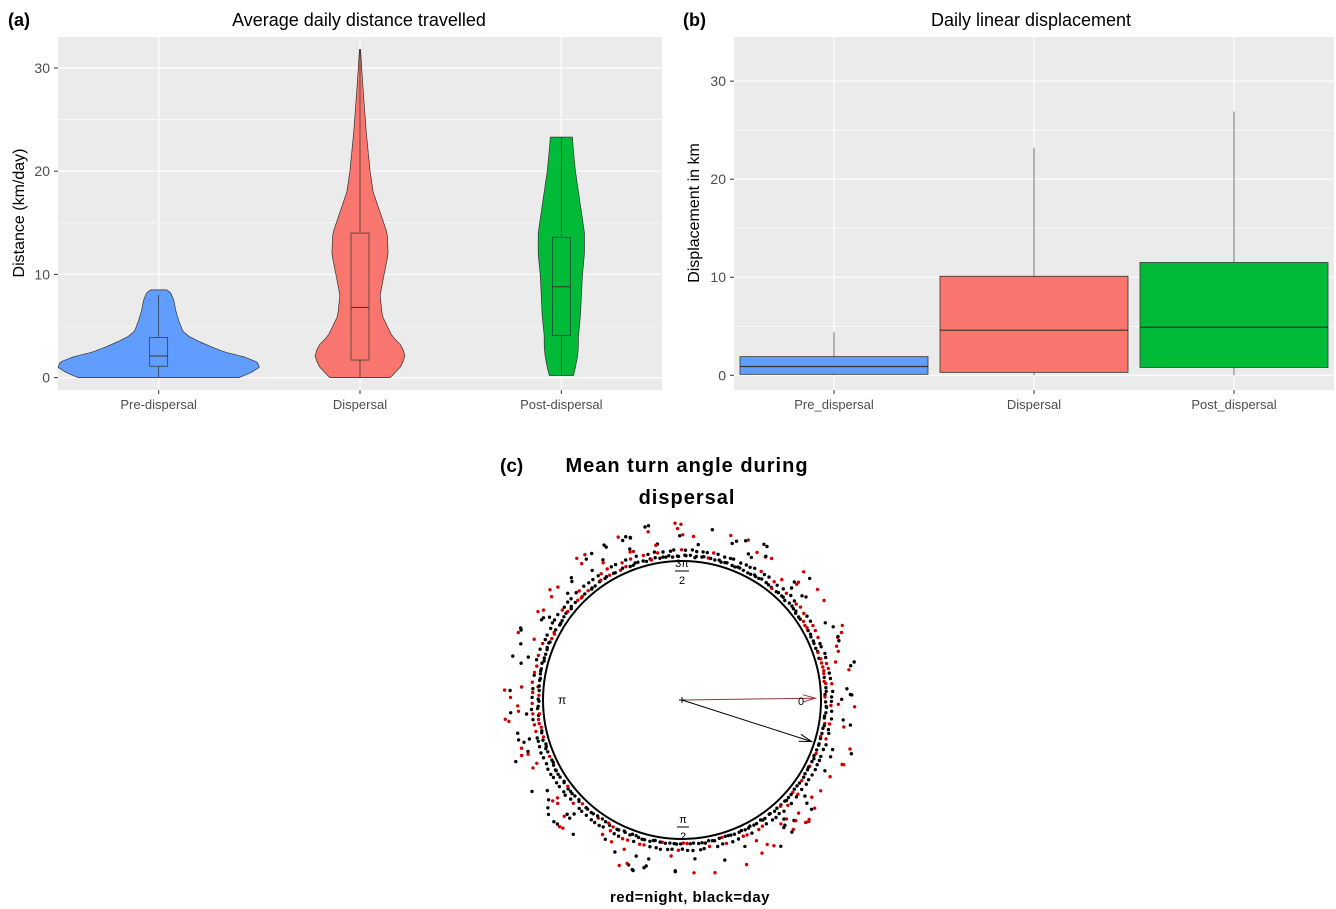  What do you see at coordinates (683, 837) in the screenshot?
I see `panel-c-axis-half-pi-den: 2` at bounding box center [683, 837].